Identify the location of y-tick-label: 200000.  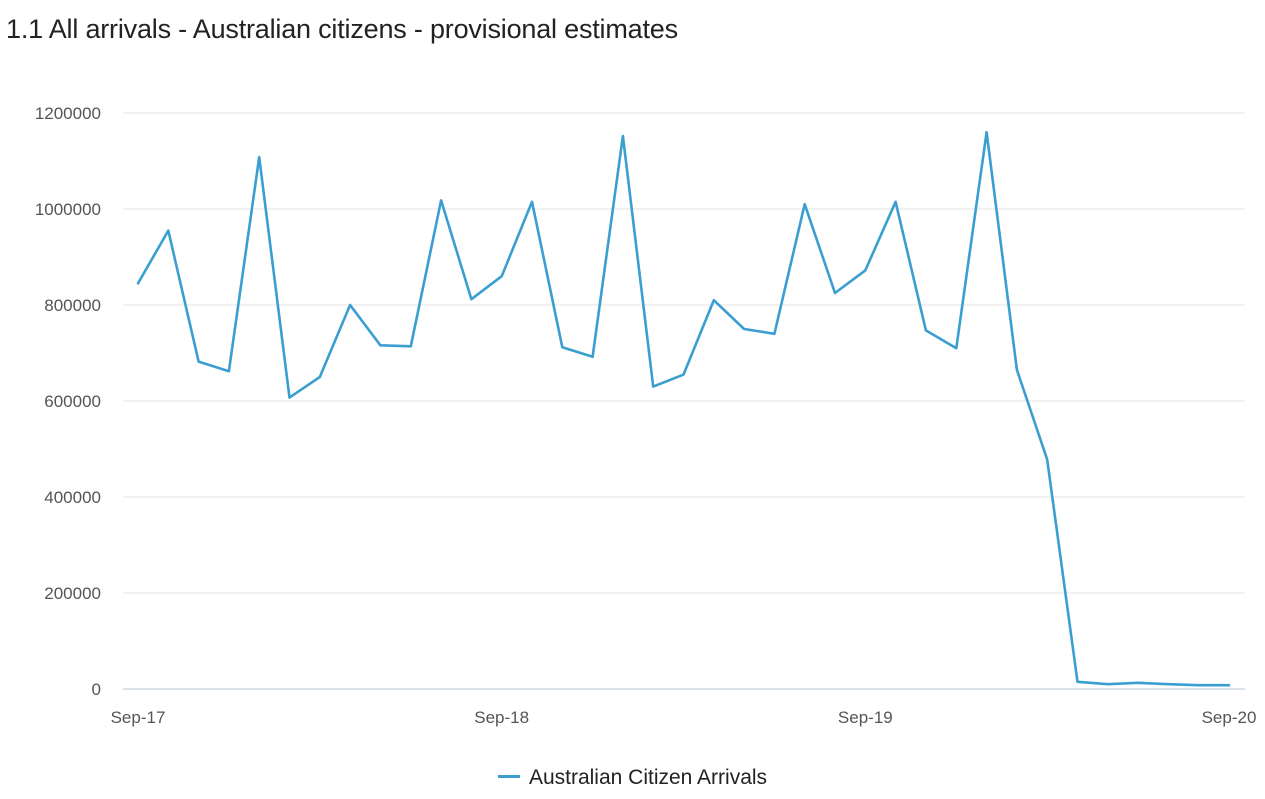
(72, 593).